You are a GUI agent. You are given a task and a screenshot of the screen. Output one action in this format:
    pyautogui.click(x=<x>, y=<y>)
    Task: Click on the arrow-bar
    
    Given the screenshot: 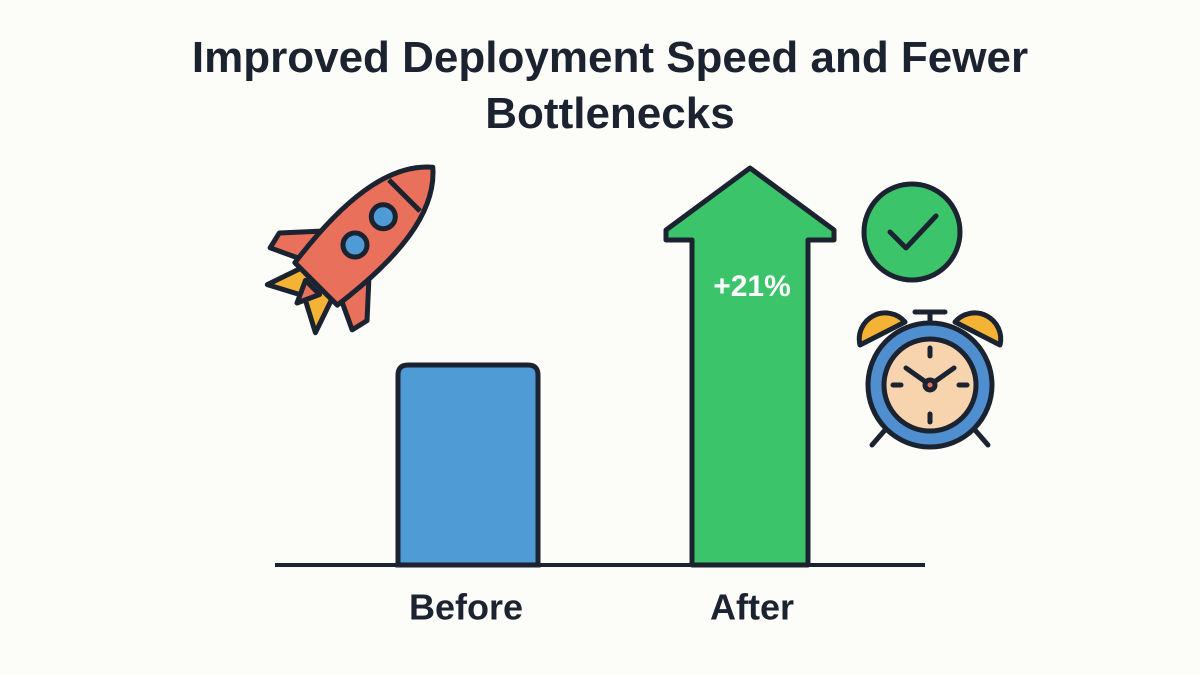 What is the action you would take?
    pyautogui.click(x=750, y=366)
    